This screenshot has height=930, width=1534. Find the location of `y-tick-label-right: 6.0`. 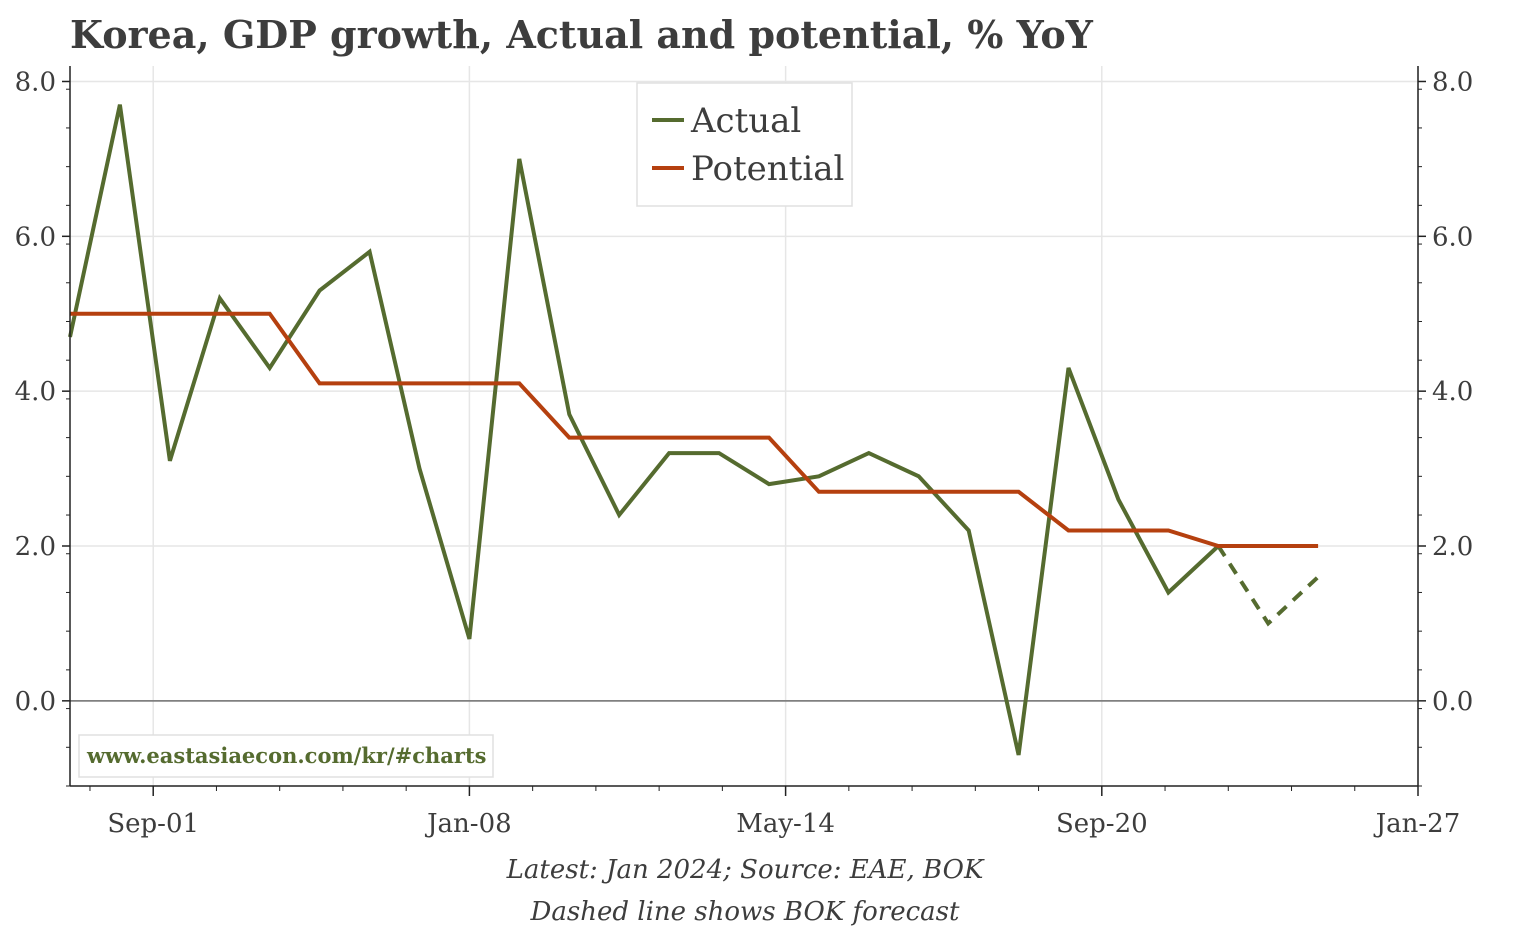

y-tick-label-right: 6.0 is located at coordinates (1452, 237).